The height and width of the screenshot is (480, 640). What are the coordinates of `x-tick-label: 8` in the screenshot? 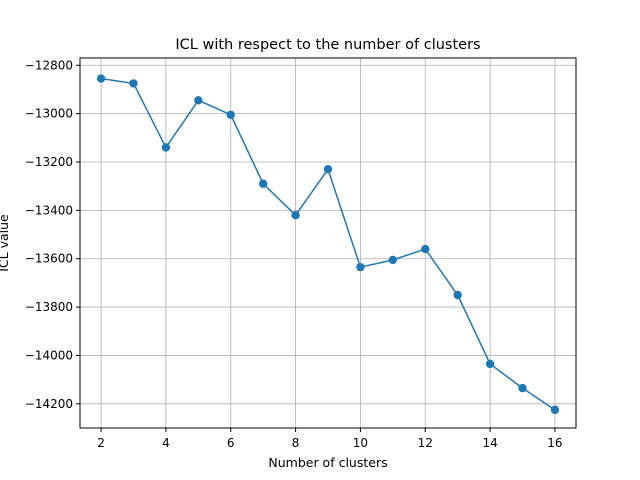 It's located at (296, 443).